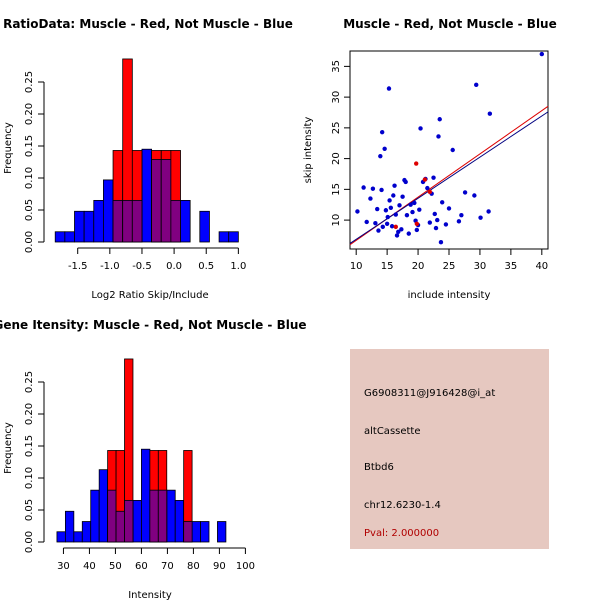  I want to click on scatter-y-tick-label: 20, so click(336, 158).